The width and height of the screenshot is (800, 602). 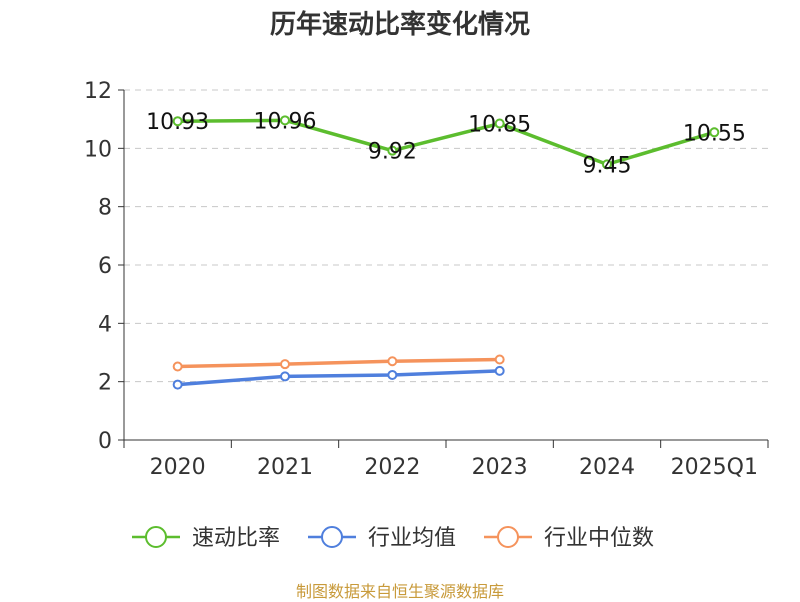 I want to click on y-tick-label: 10, so click(x=98, y=149).